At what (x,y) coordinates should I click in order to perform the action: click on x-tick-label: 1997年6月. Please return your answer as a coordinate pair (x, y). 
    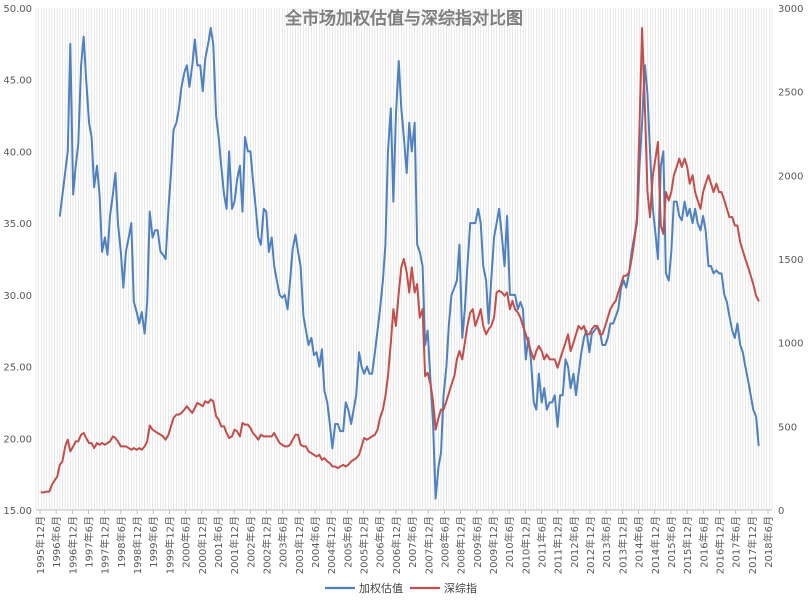
    Looking at the image, I should click on (89, 542).